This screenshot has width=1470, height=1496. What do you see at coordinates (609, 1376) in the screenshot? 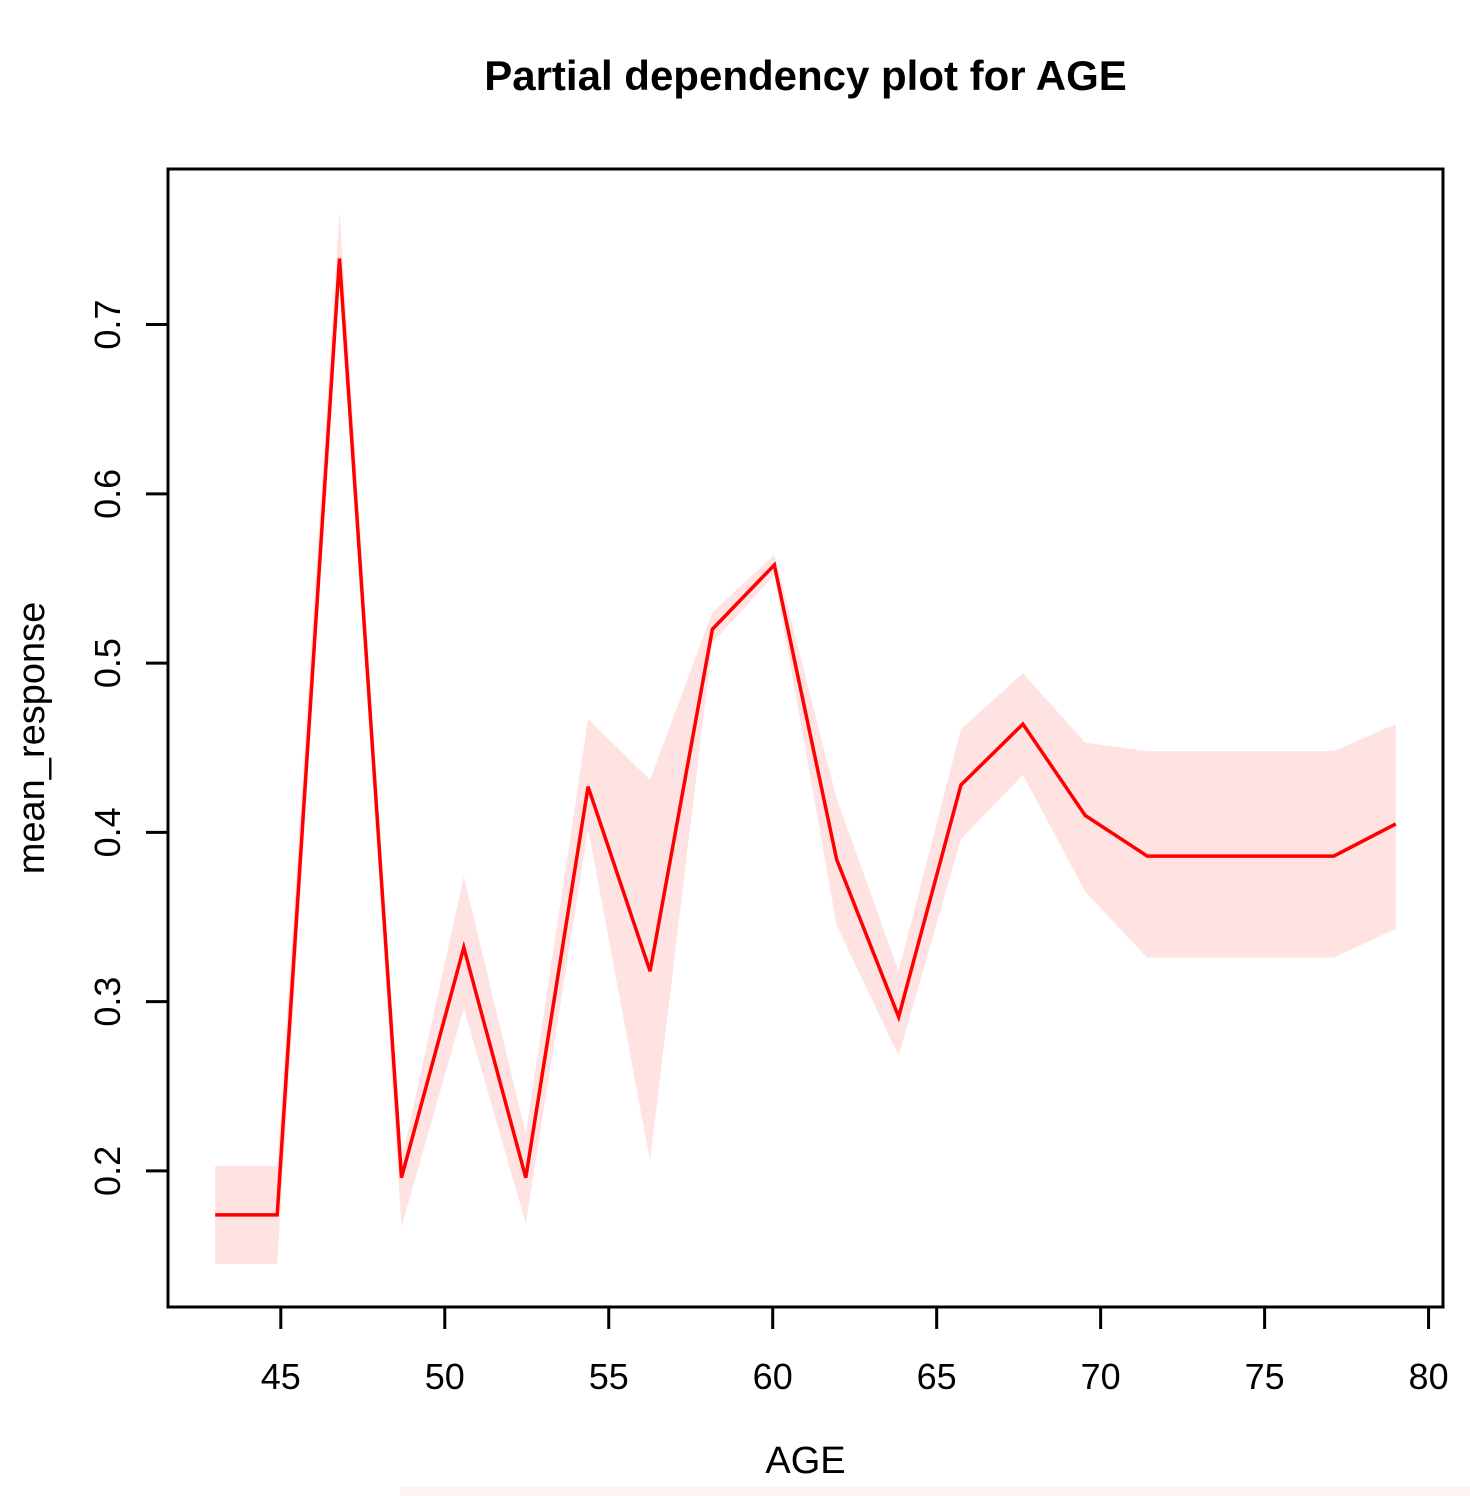
I see `x-tick-label: 55` at bounding box center [609, 1376].